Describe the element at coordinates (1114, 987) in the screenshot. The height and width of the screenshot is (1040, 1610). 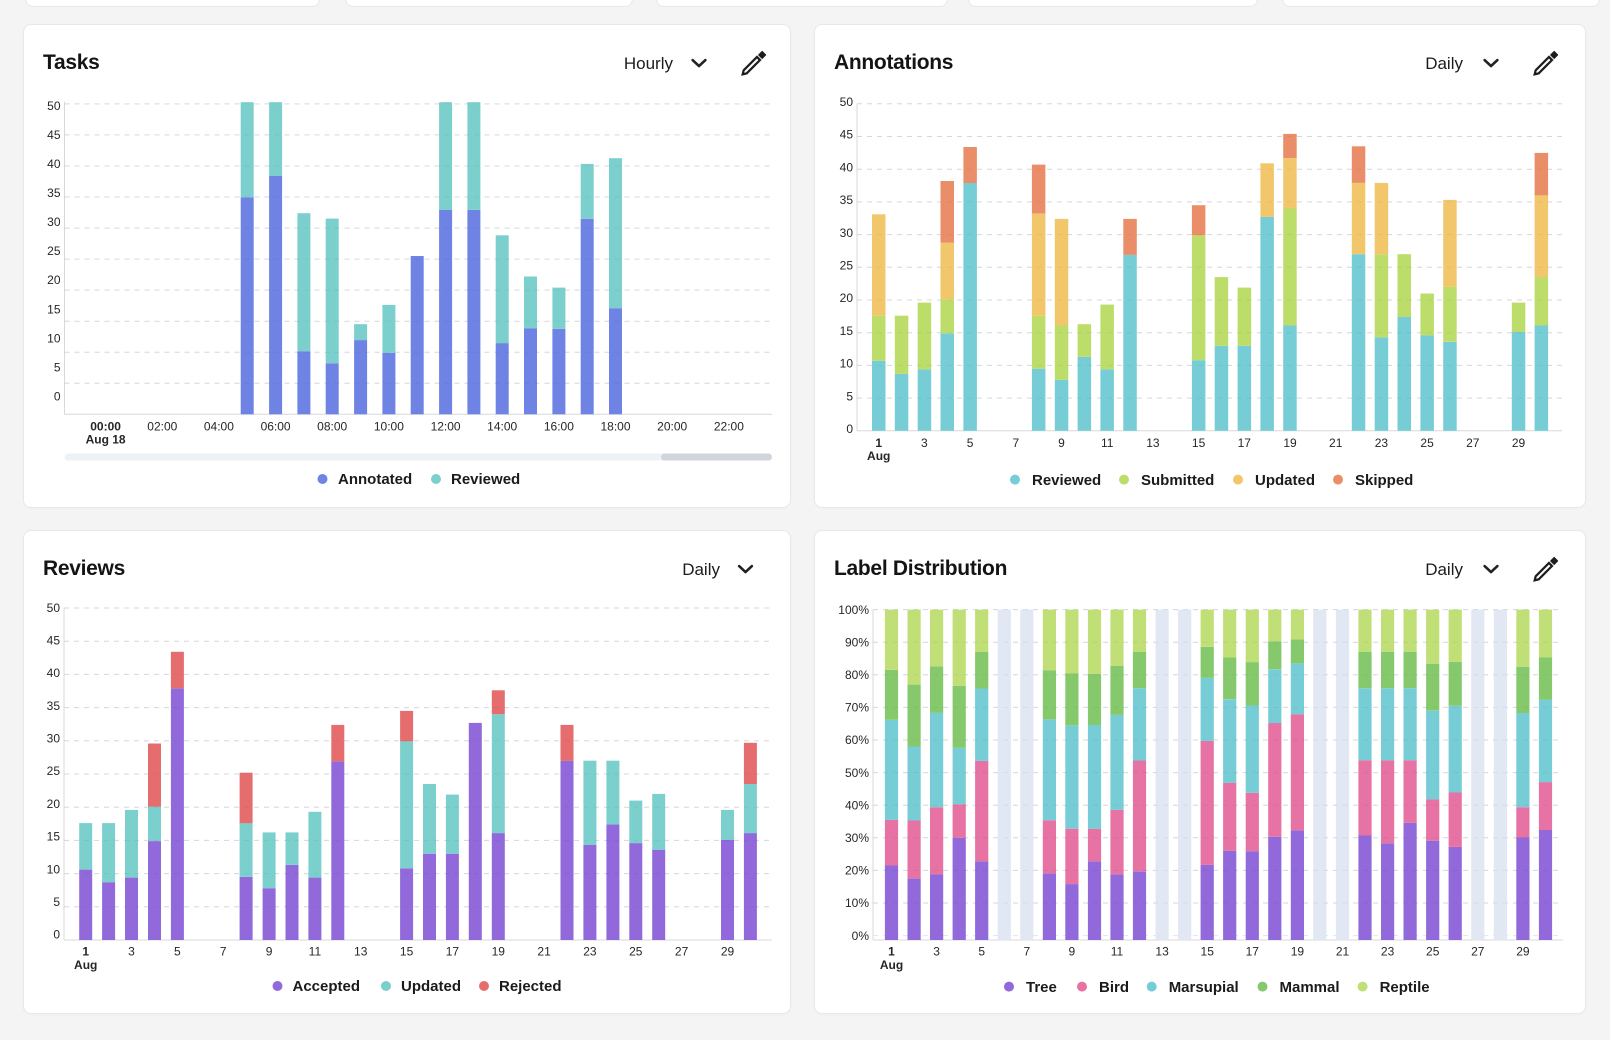
I see `svg-text: Bird` at that location.